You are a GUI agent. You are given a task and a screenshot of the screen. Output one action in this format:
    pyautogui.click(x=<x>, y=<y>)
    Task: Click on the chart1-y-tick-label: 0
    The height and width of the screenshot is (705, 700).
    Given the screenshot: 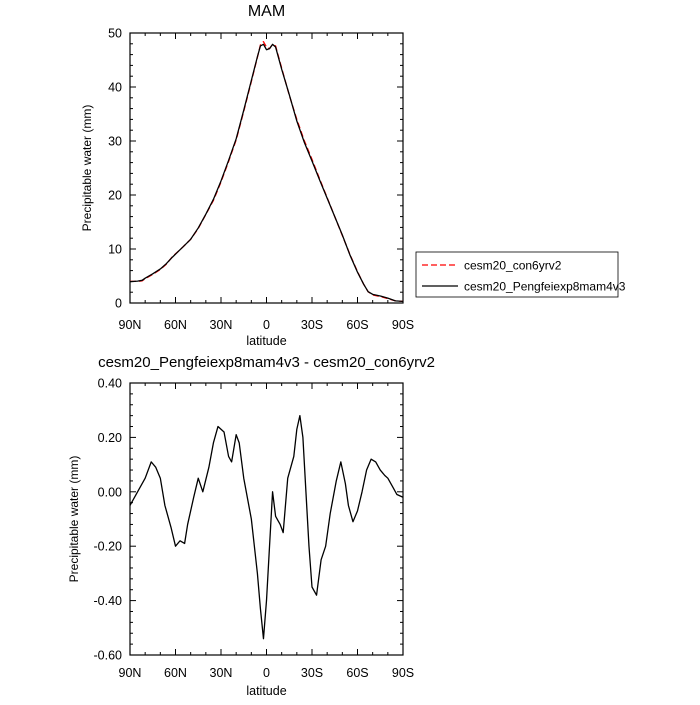 What is the action you would take?
    pyautogui.click(x=118, y=304)
    